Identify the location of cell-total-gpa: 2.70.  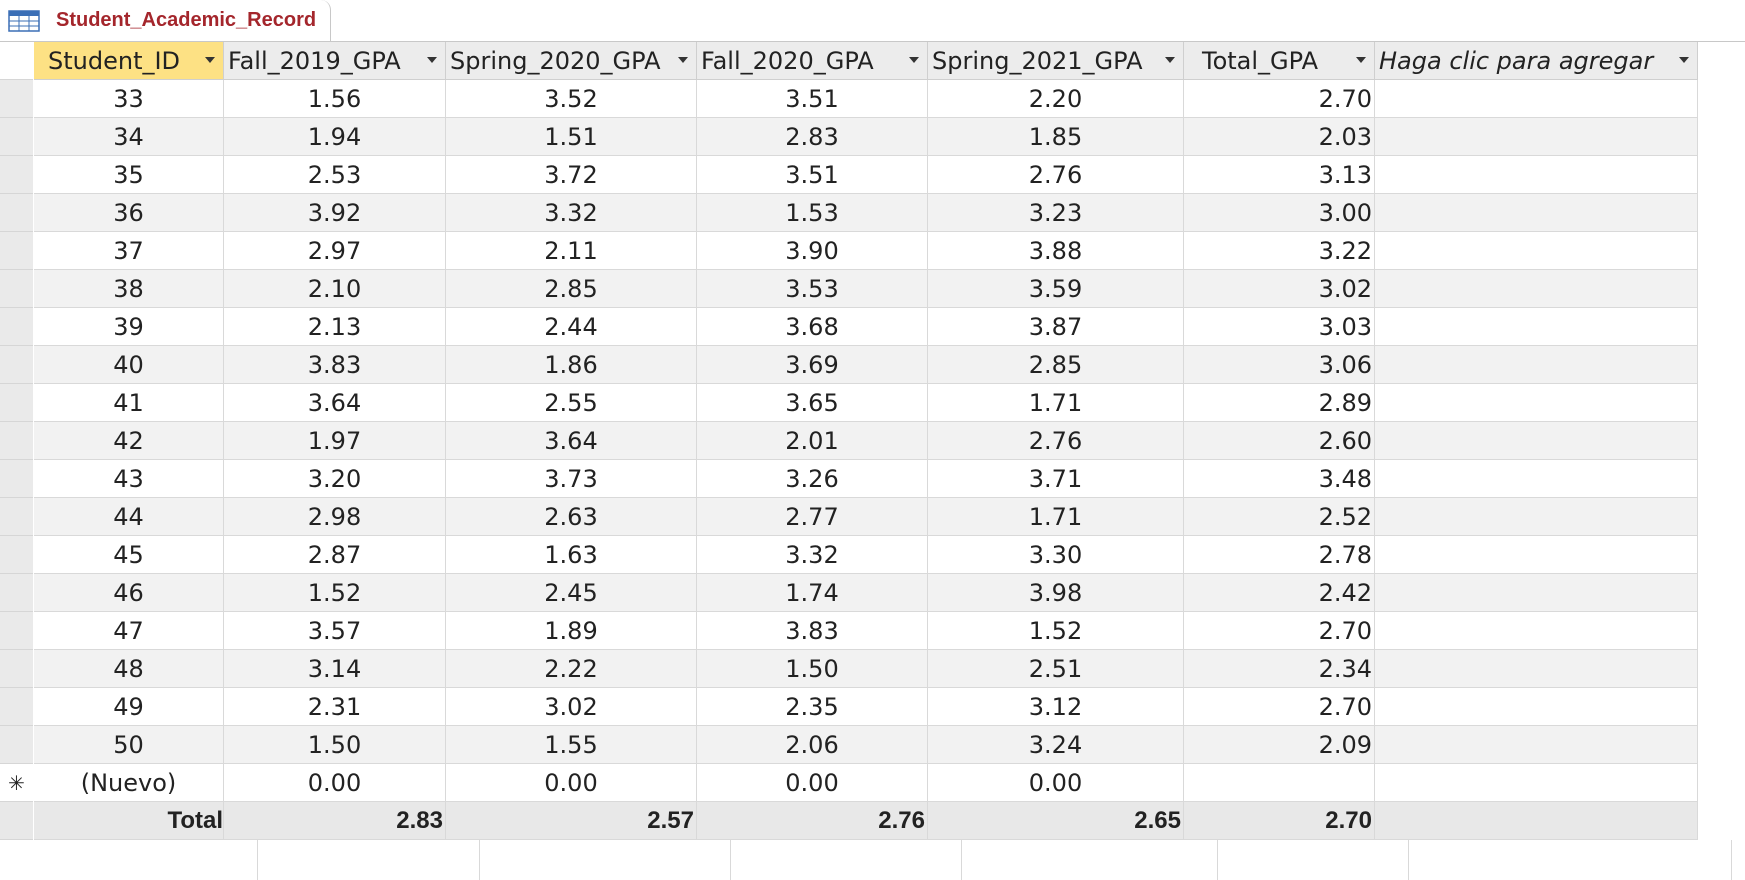
(1279, 707).